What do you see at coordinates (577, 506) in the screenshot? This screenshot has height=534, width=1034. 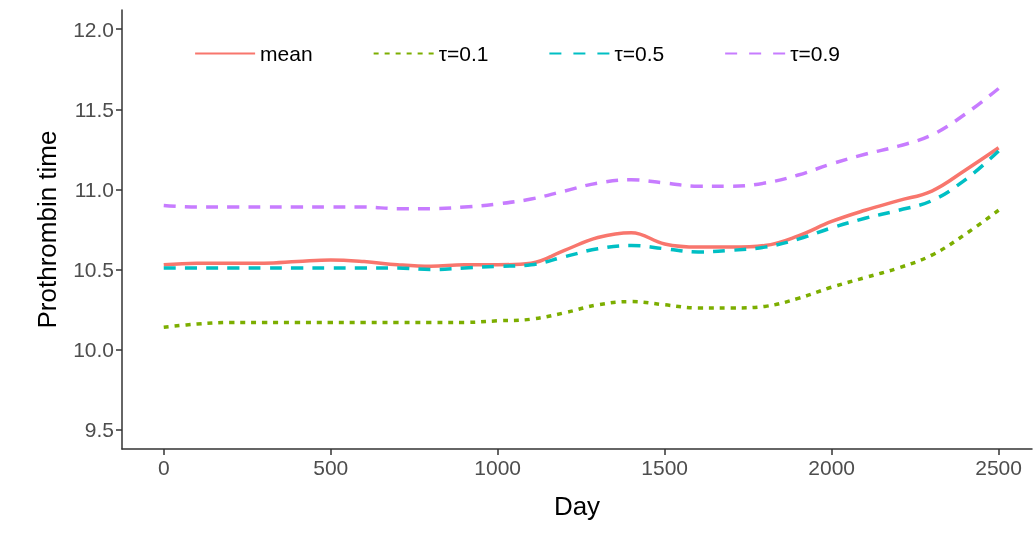 I see `x-axis-title: Day` at bounding box center [577, 506].